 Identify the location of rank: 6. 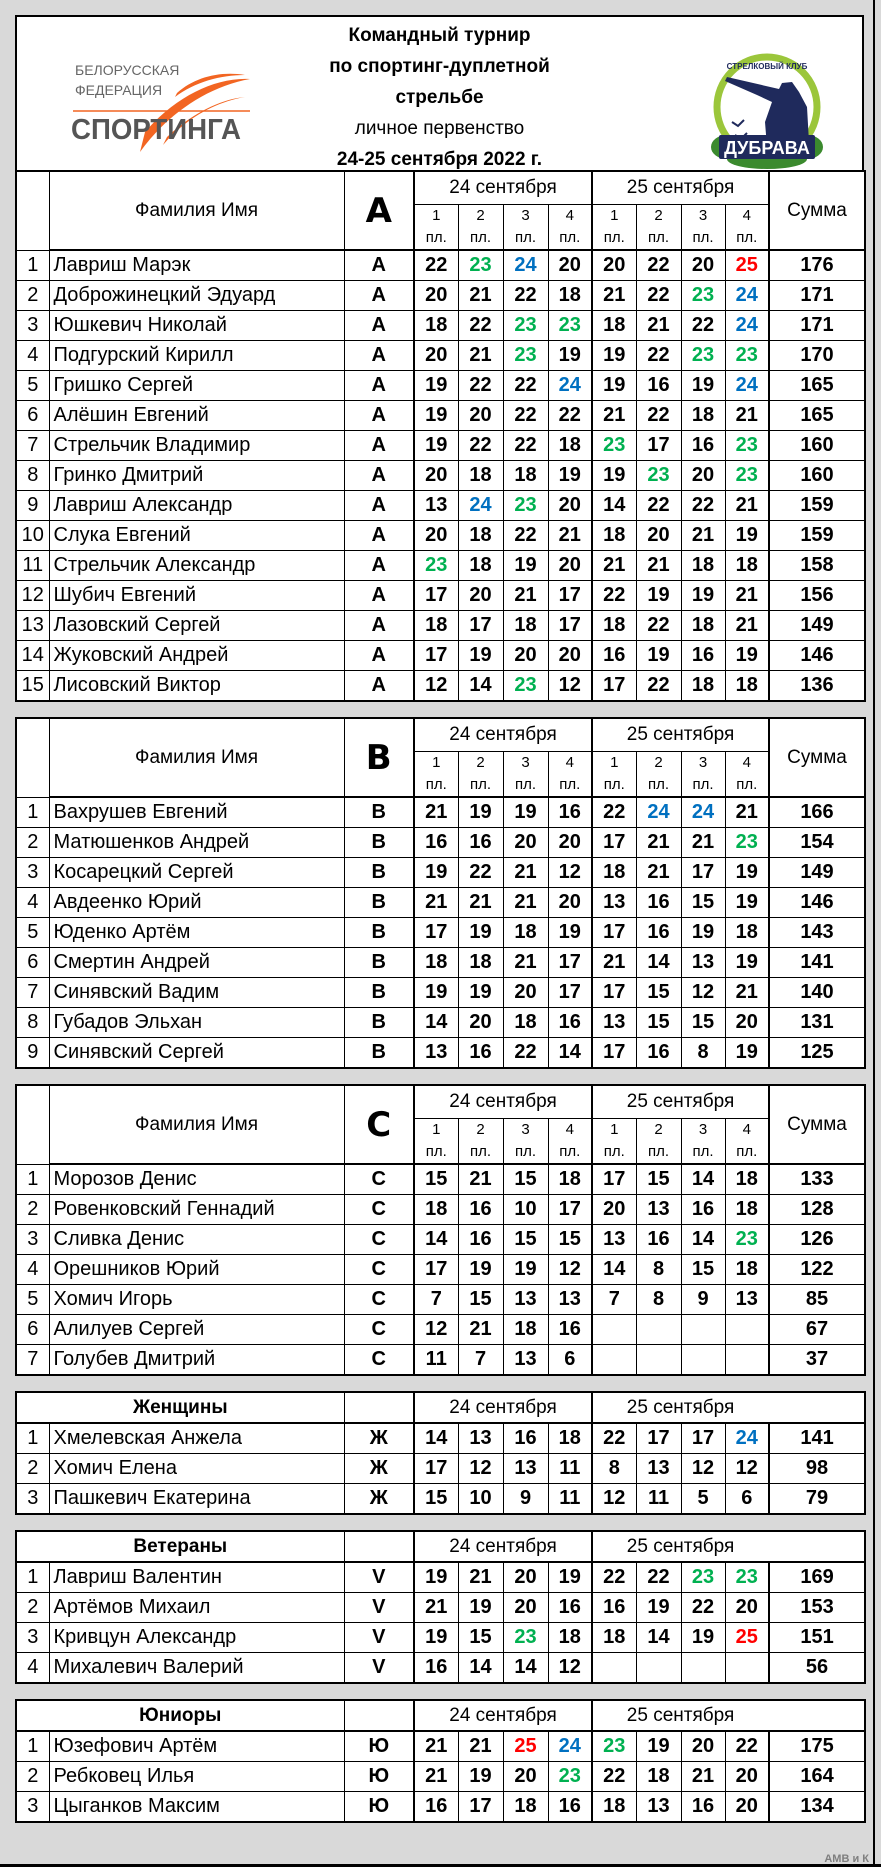
(32, 415).